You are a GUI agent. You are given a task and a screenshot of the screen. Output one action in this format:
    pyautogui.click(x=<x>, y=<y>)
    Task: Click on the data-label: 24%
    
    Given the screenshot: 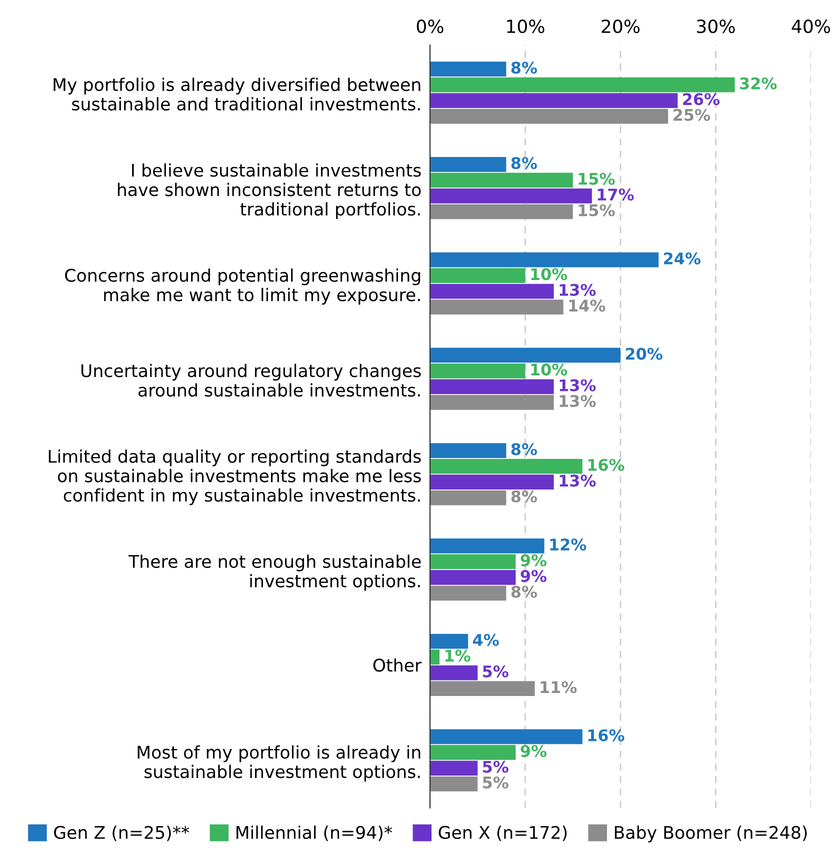 What is the action you would take?
    pyautogui.click(x=682, y=258)
    